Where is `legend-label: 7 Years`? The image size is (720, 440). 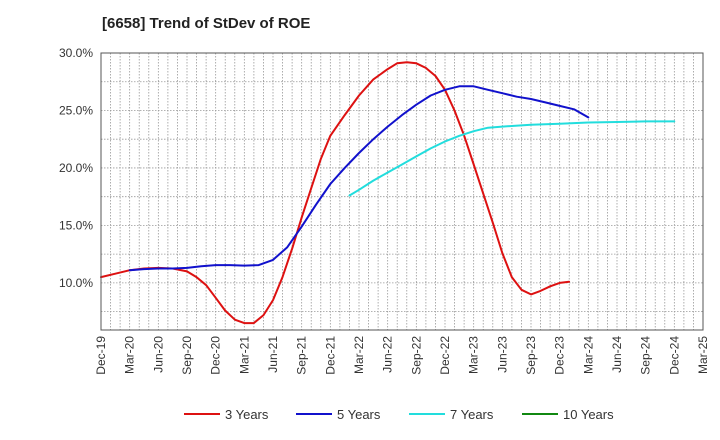 legend-label: 7 Years is located at coordinates (472, 414).